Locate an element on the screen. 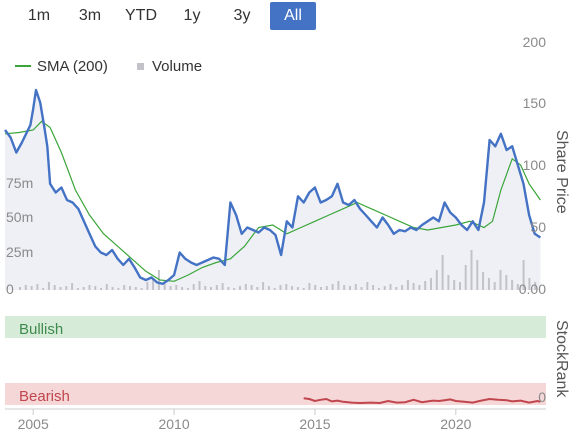 The width and height of the screenshot is (579, 434). legend: SMA (200) Volume is located at coordinates (108, 66).